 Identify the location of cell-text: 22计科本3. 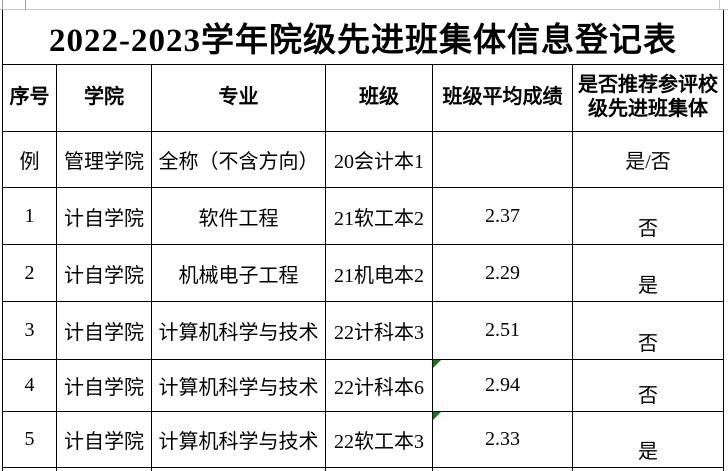
(379, 333).